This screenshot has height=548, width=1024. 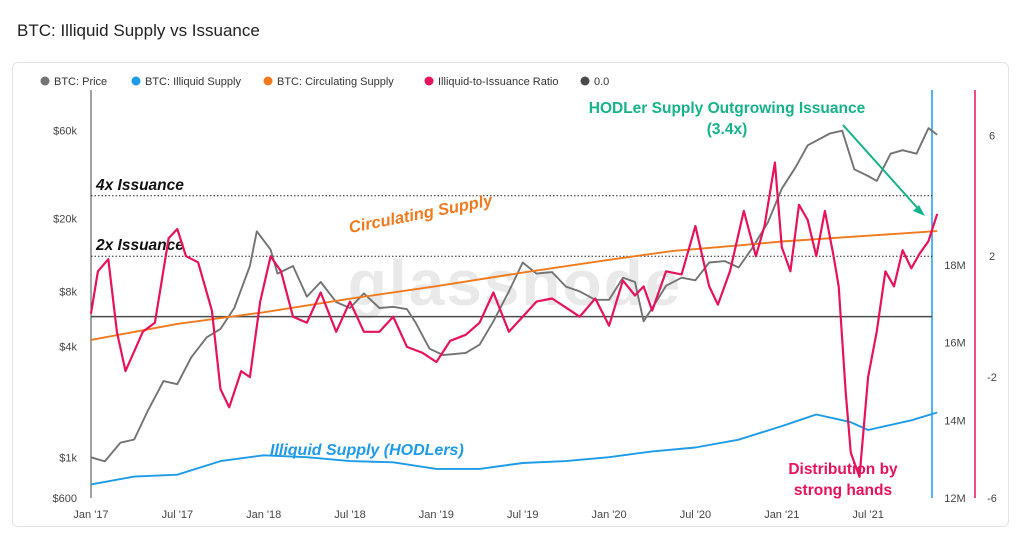 I want to click on ratio-tick-label: -6, so click(x=992, y=499).